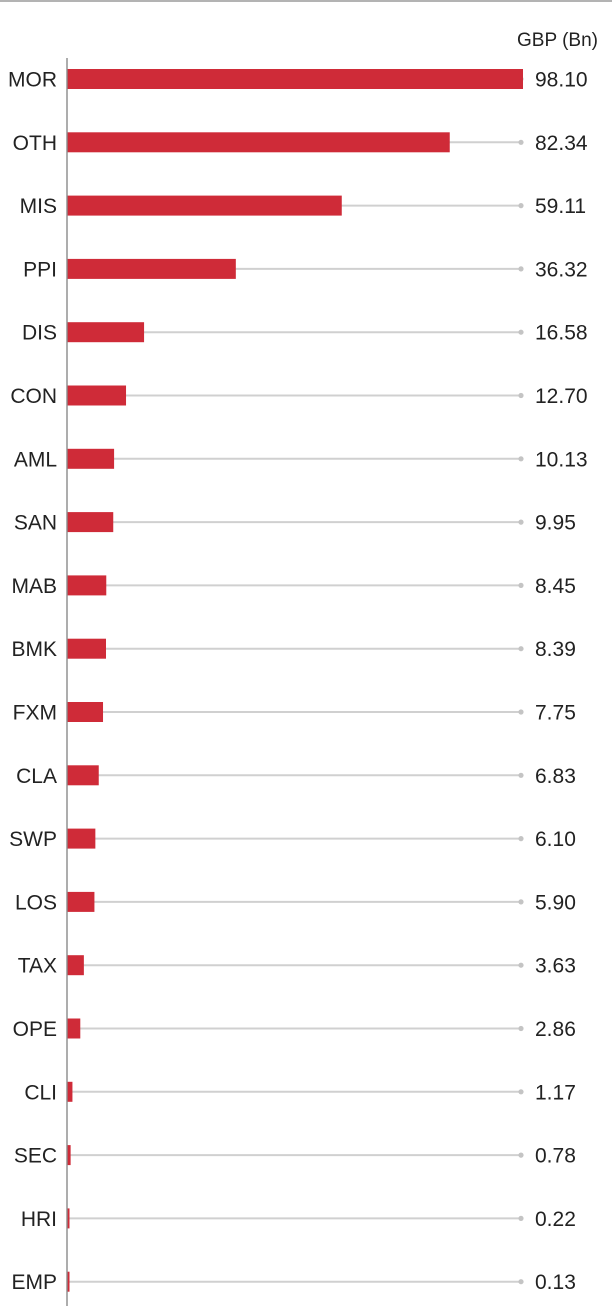 The width and height of the screenshot is (612, 1312). What do you see at coordinates (34, 1282) in the screenshot?
I see `category-label: EMP` at bounding box center [34, 1282].